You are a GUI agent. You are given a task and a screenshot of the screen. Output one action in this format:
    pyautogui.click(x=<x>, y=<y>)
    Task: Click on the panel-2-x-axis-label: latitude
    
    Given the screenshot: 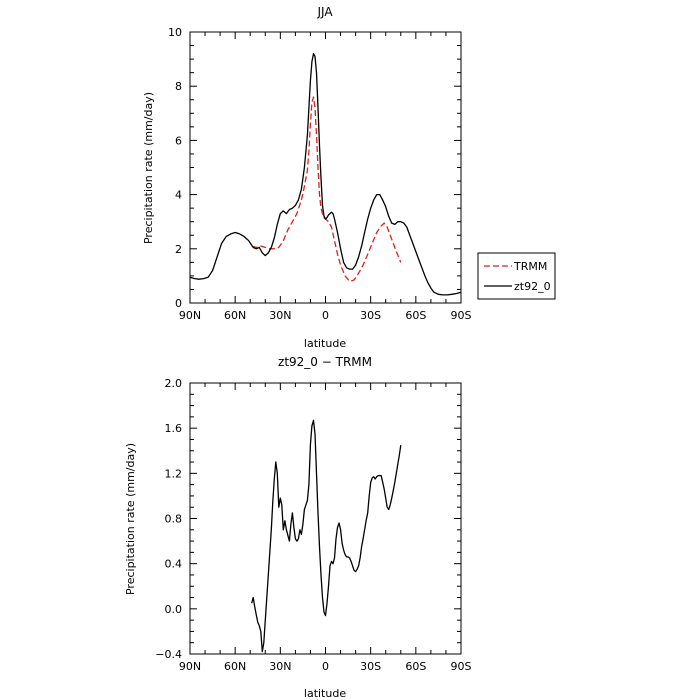 What is the action you would take?
    pyautogui.click(x=325, y=693)
    